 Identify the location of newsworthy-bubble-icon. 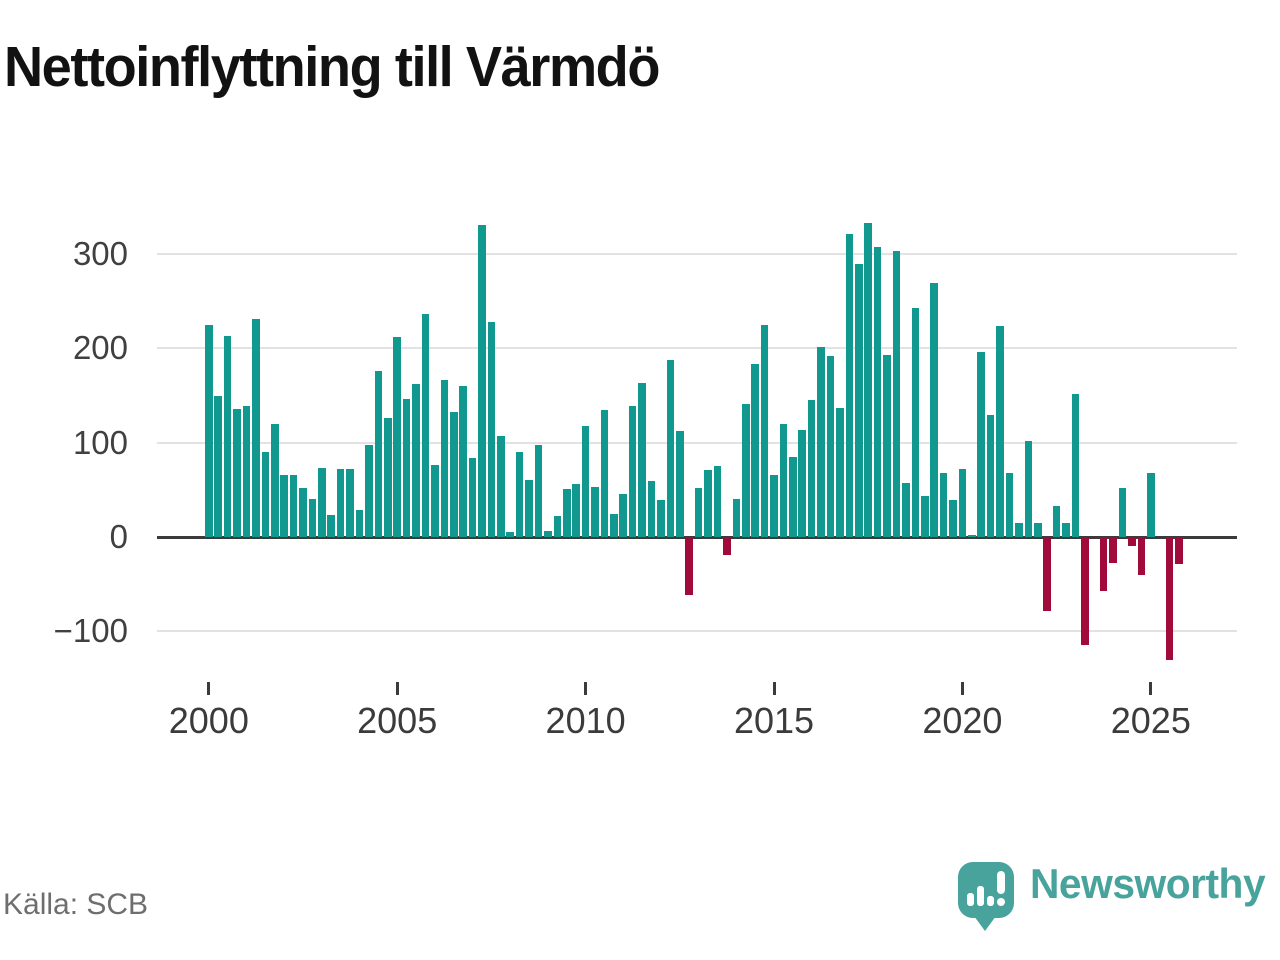
(985, 896).